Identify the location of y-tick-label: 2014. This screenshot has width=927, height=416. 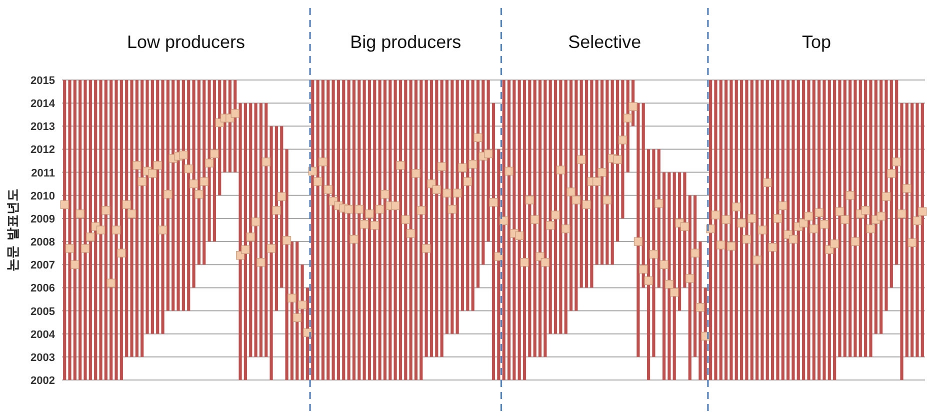
(43, 104).